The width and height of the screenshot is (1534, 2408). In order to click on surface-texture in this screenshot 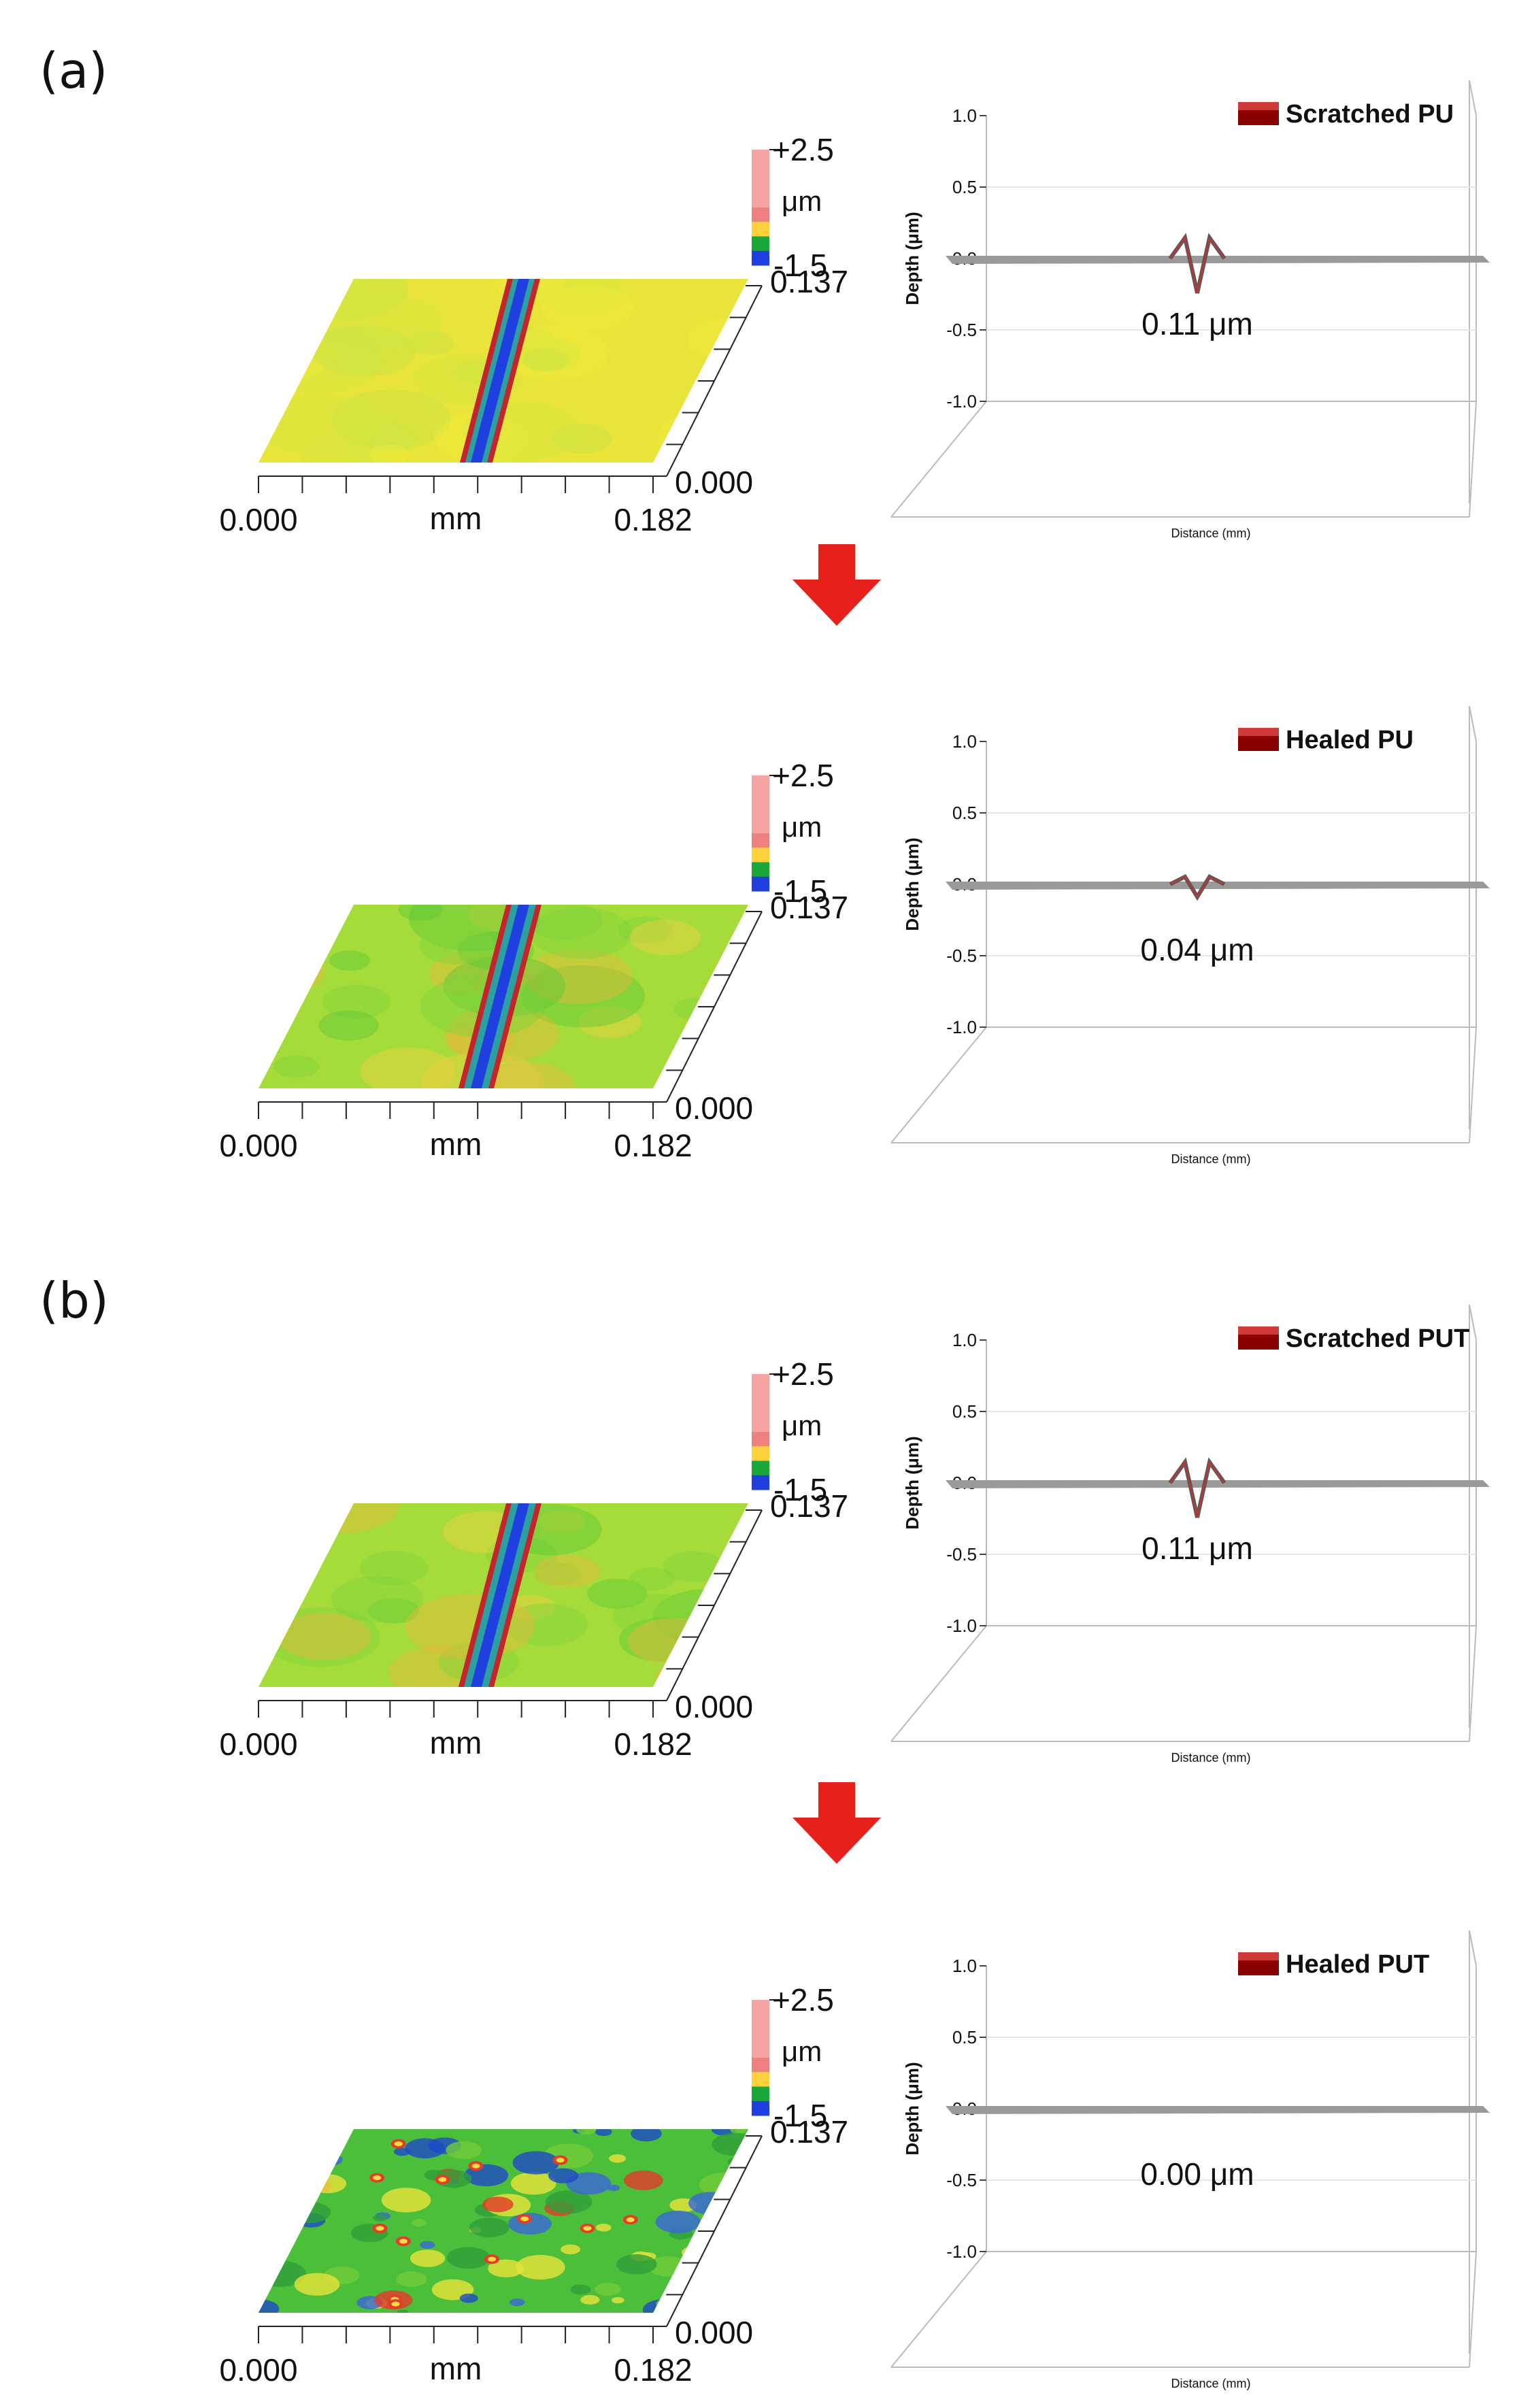, I will do `click(503, 996)`.